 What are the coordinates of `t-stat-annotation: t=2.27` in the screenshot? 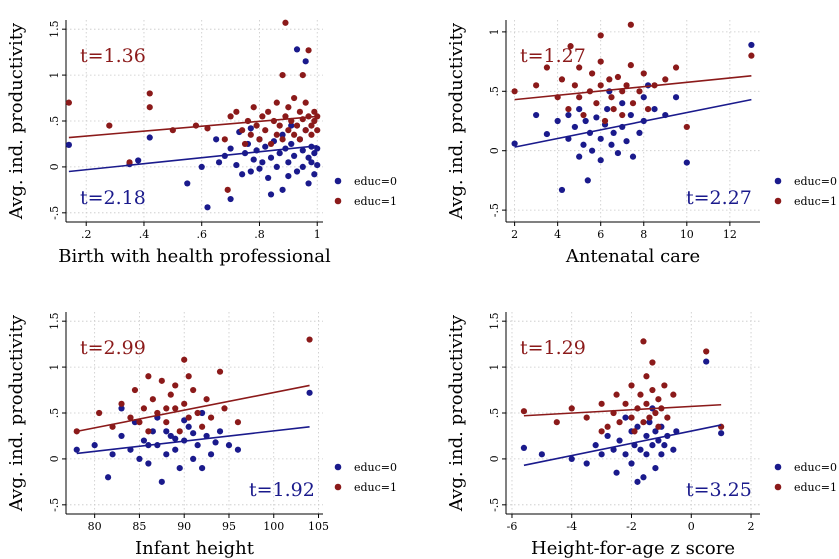 It's located at (719, 198).